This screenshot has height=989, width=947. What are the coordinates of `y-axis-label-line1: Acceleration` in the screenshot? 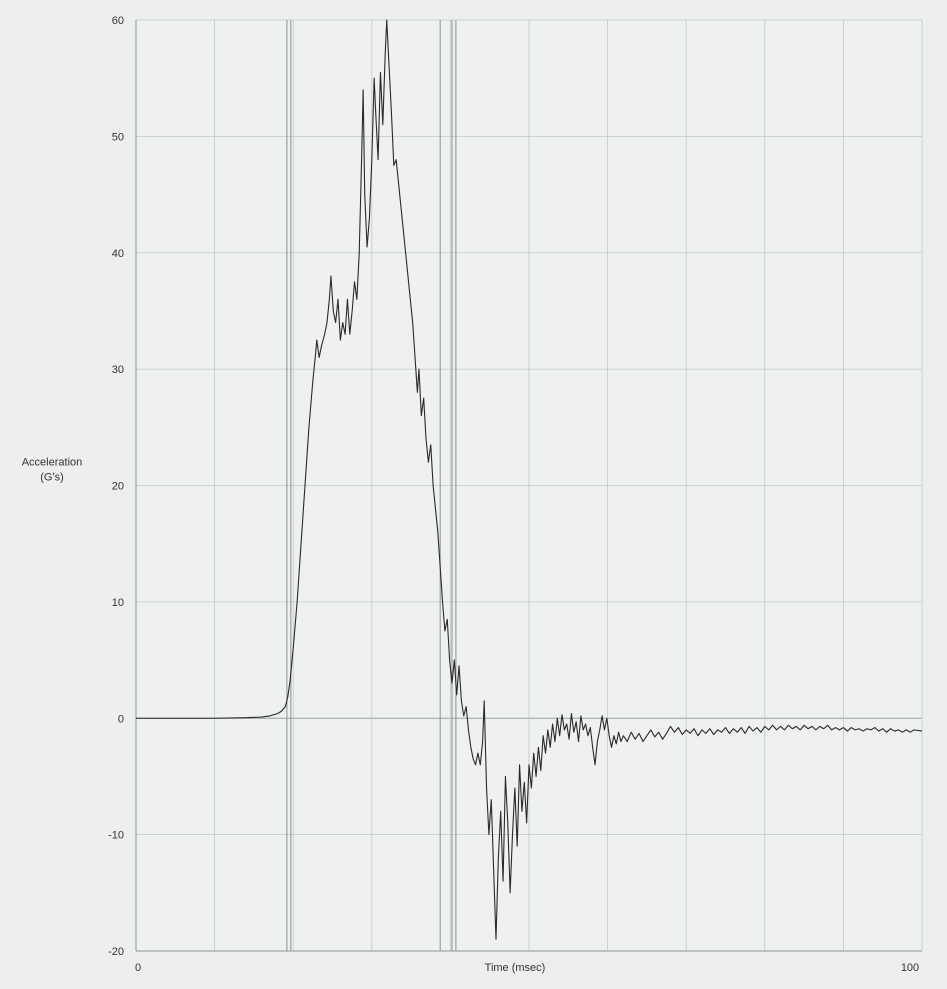 It's located at (52, 463).